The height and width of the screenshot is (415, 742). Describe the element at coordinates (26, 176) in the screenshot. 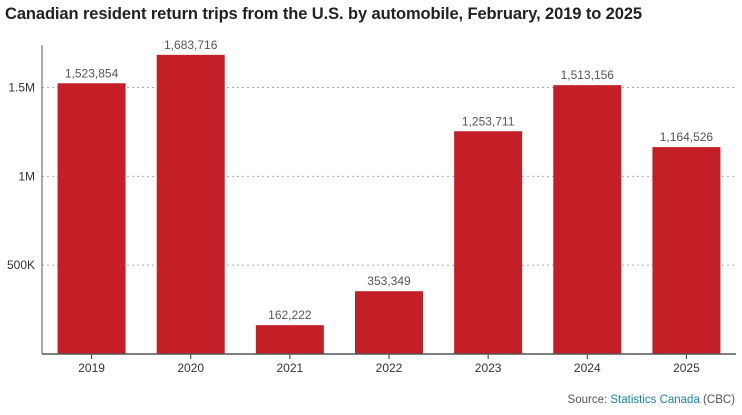

I see `y-tick-label: 1M` at that location.